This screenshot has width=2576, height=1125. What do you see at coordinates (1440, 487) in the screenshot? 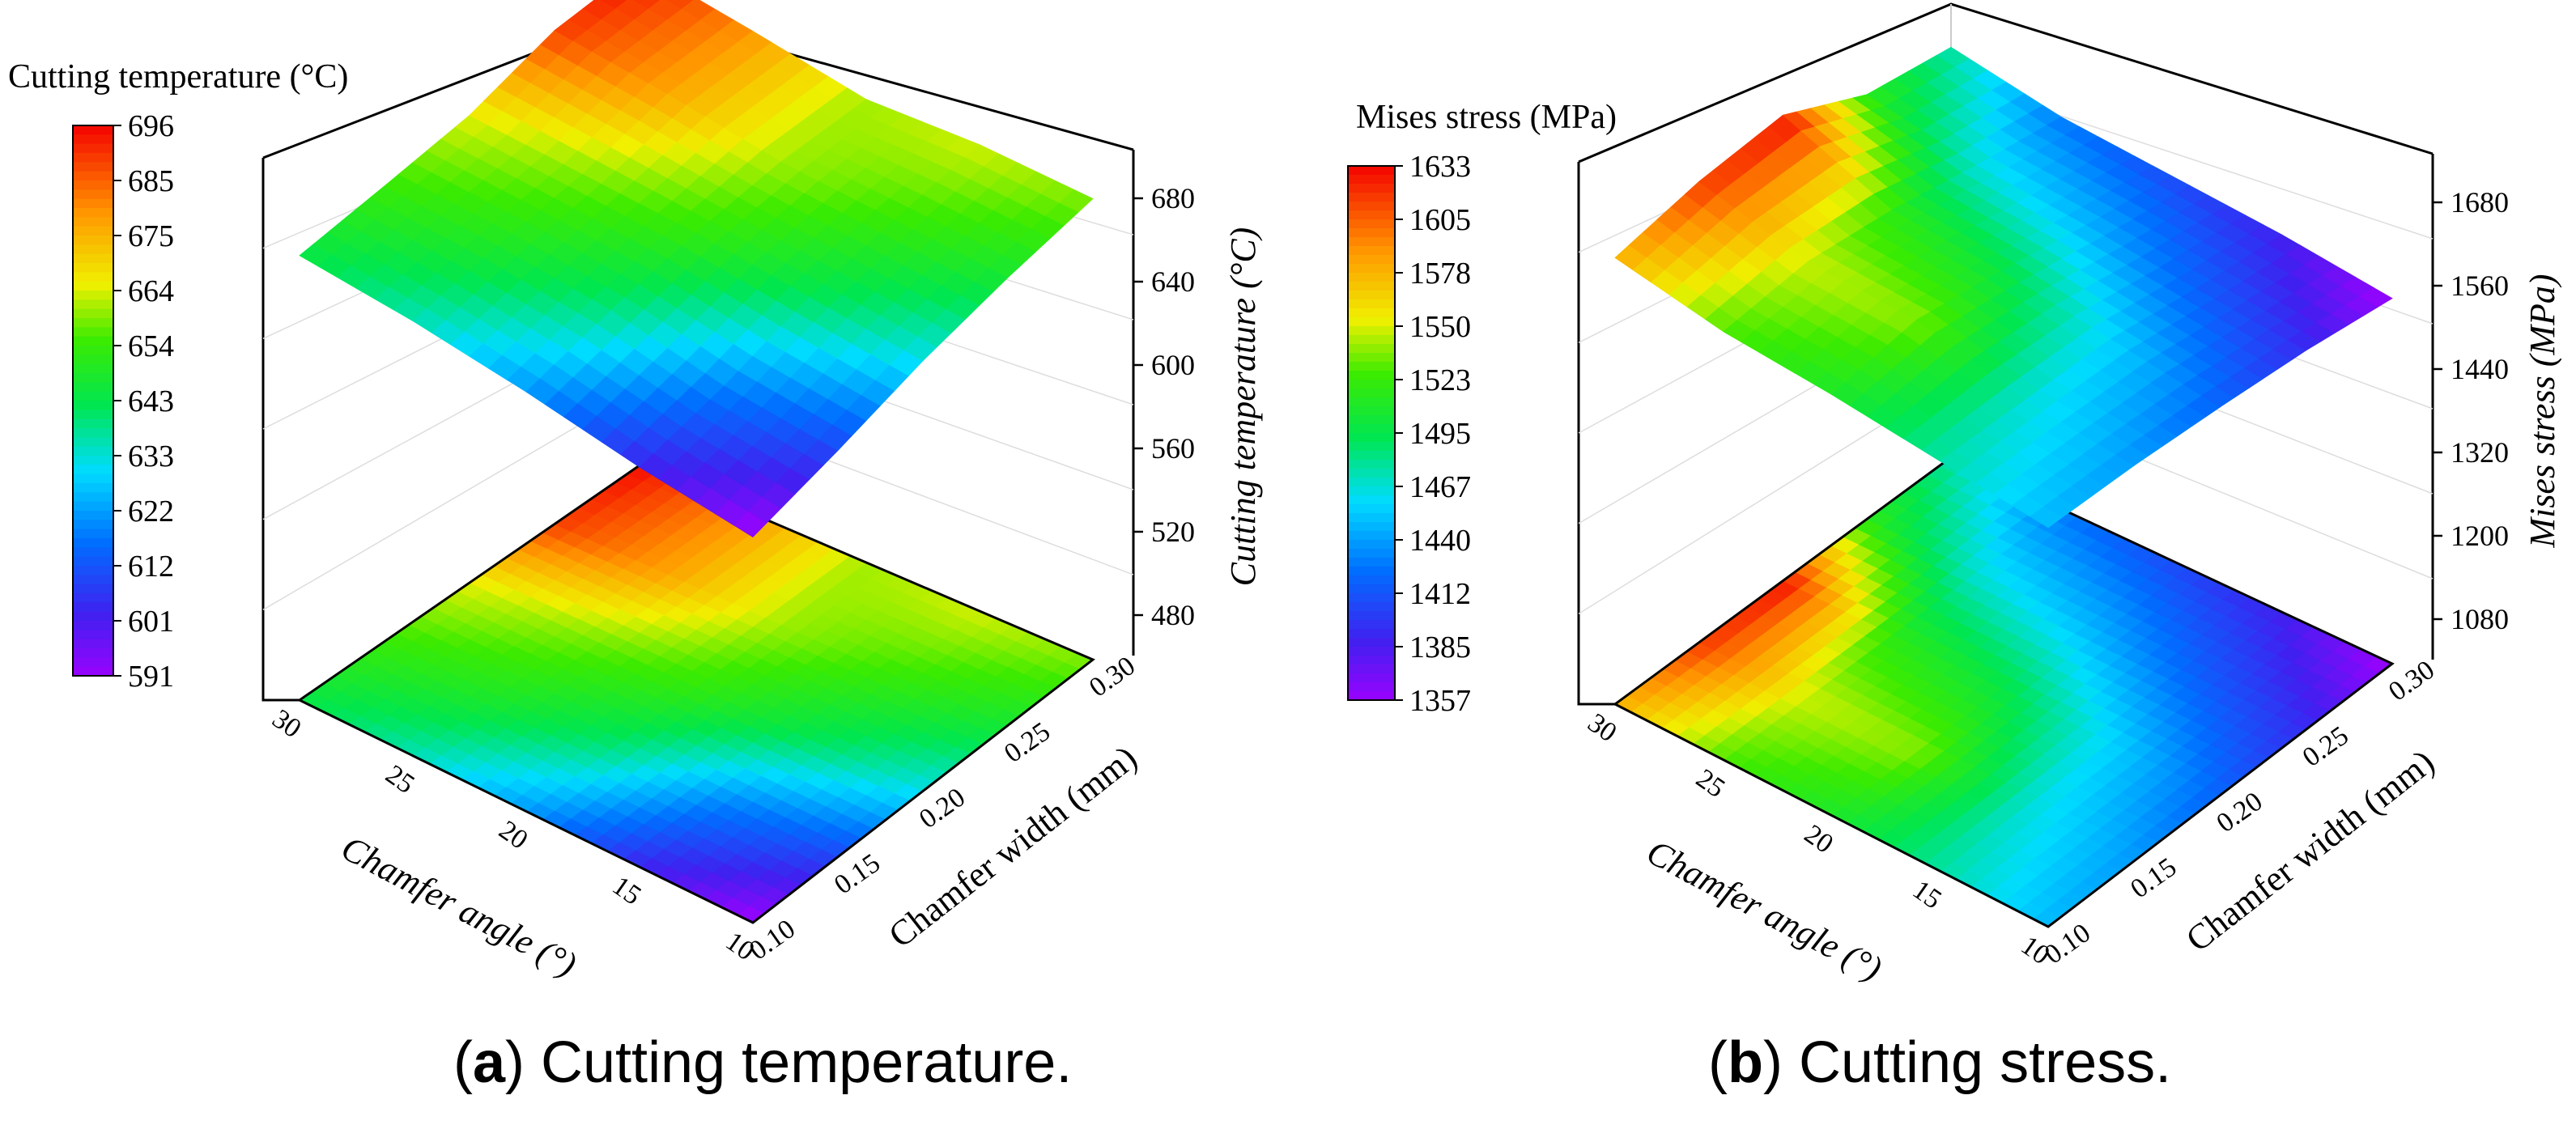
I see `panel-b-colorbar-tick-label: 1467` at bounding box center [1440, 487].